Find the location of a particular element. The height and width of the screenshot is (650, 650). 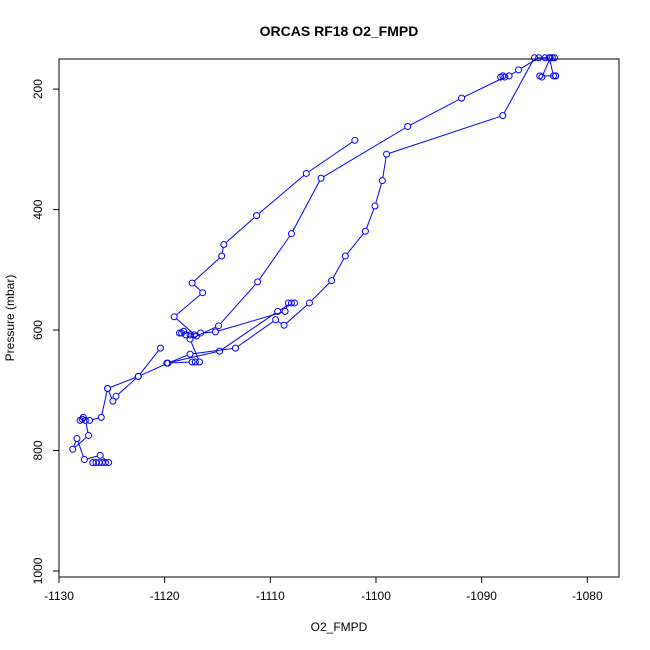

y-tick-label: 1000 is located at coordinates (38, 570).